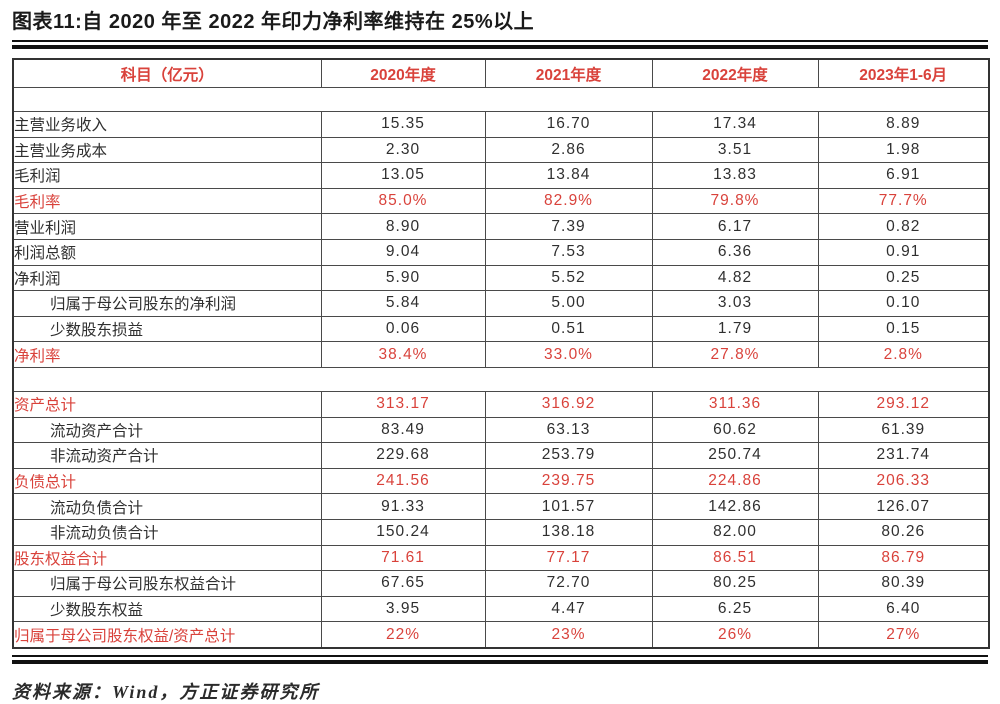 The image size is (1000, 704). Describe the element at coordinates (903, 329) in the screenshot. I see `cell-value: 0.15` at that location.